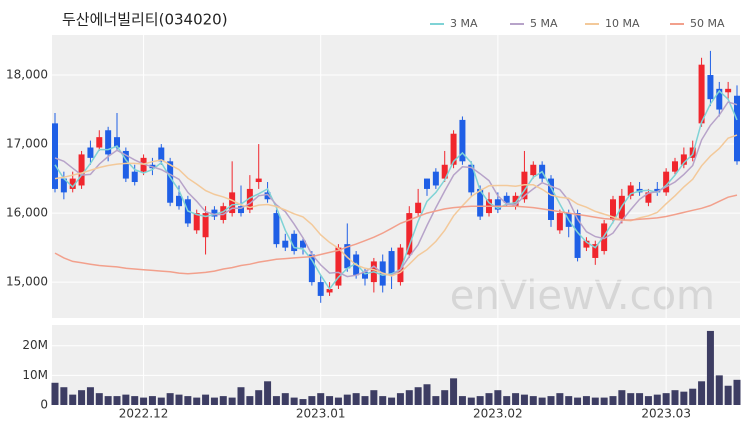  What do you see at coordinates (321, 414) in the screenshot?
I see `x-tick-label: 2023.01` at bounding box center [321, 414].